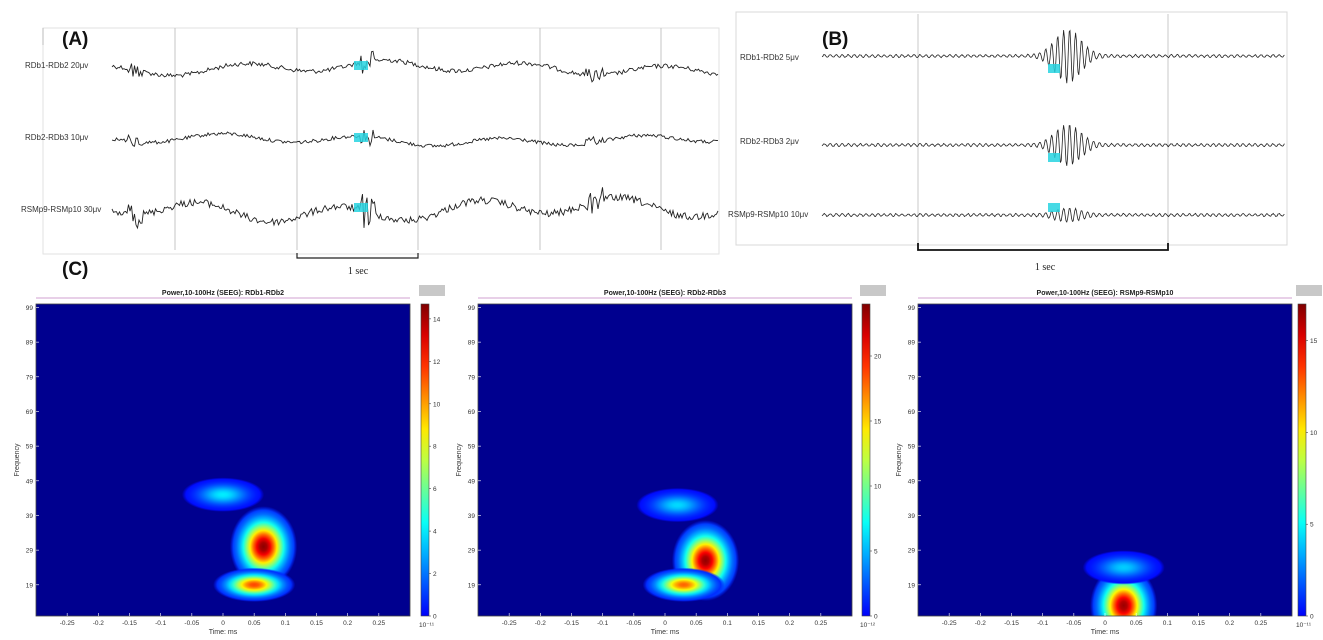  What do you see at coordinates (835, 39) in the screenshot?
I see `panel-b-label: (B)` at bounding box center [835, 39].